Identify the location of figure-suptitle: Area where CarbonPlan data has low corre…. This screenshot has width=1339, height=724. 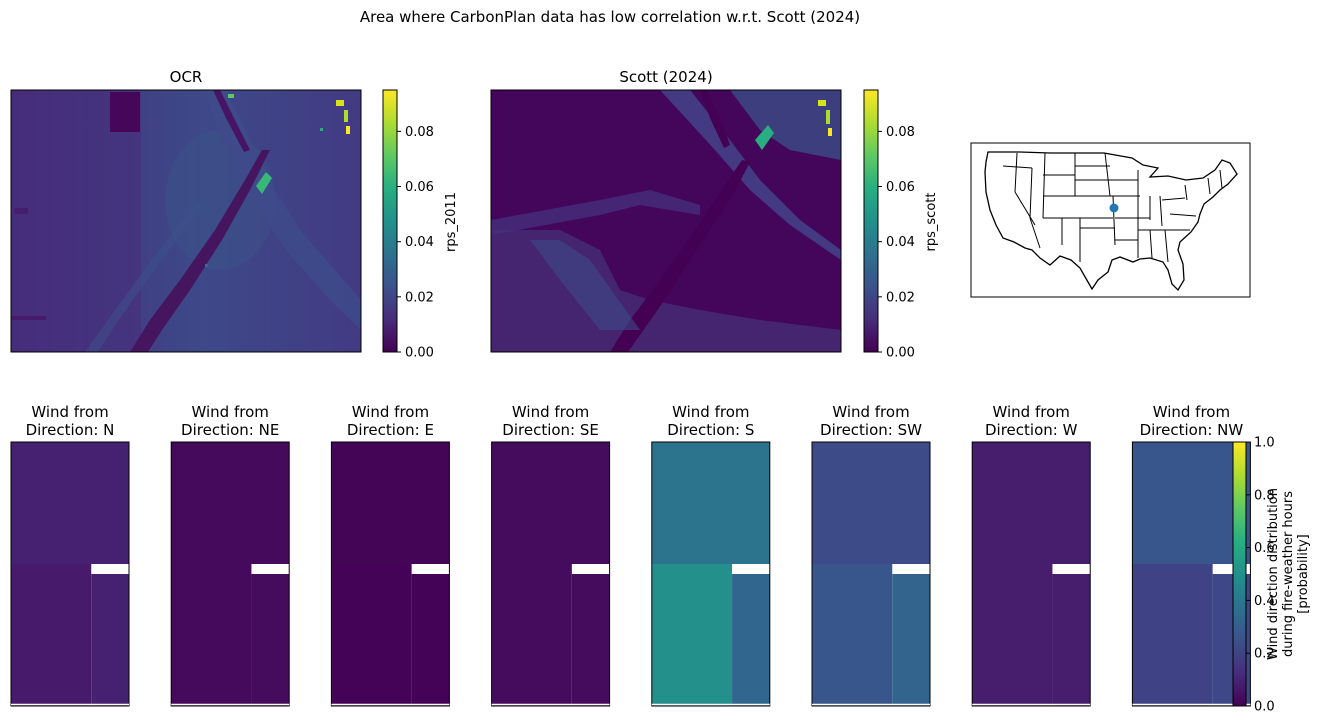
(610, 17).